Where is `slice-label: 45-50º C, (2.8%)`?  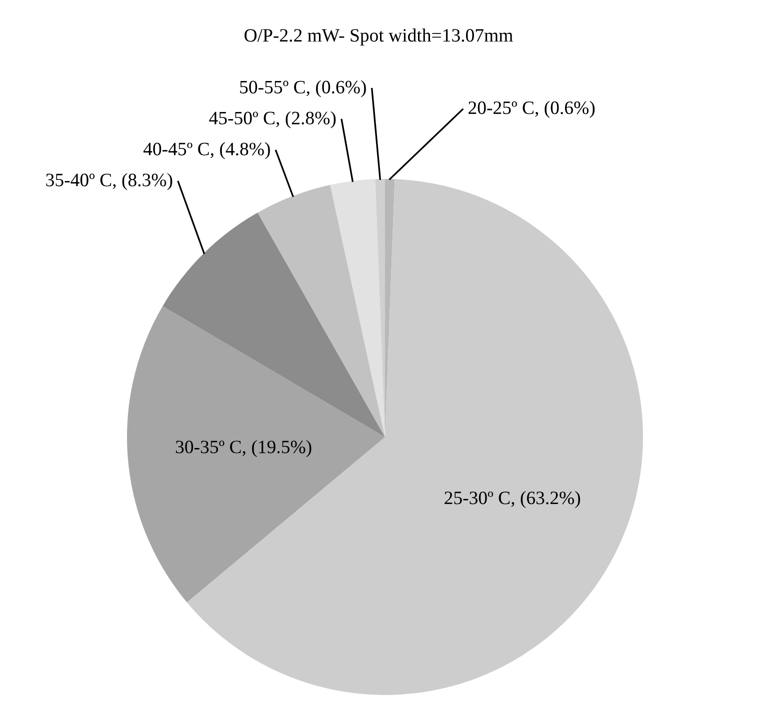
slice-label: 45-50º C, (2.8%) is located at coordinates (272, 119).